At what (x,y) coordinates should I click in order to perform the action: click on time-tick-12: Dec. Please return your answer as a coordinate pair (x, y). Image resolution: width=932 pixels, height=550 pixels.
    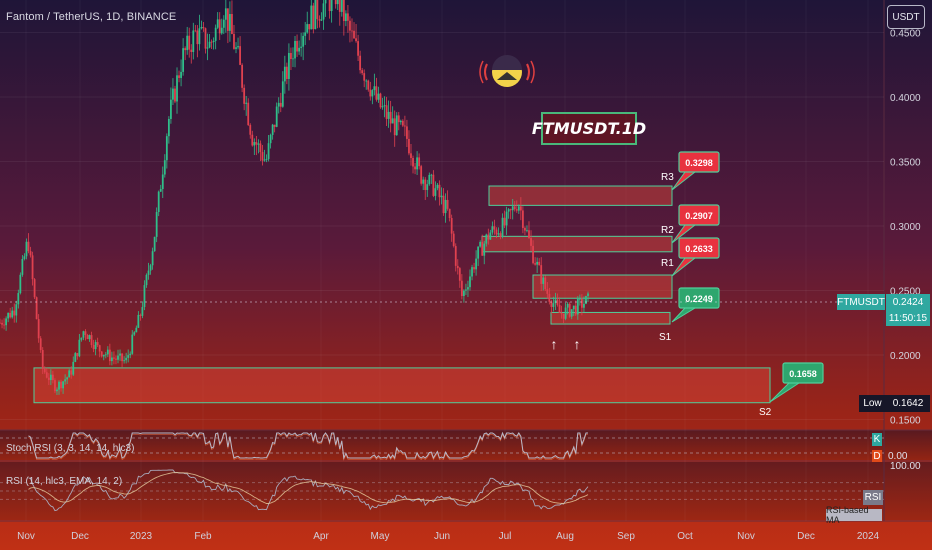
    Looking at the image, I should click on (806, 536).